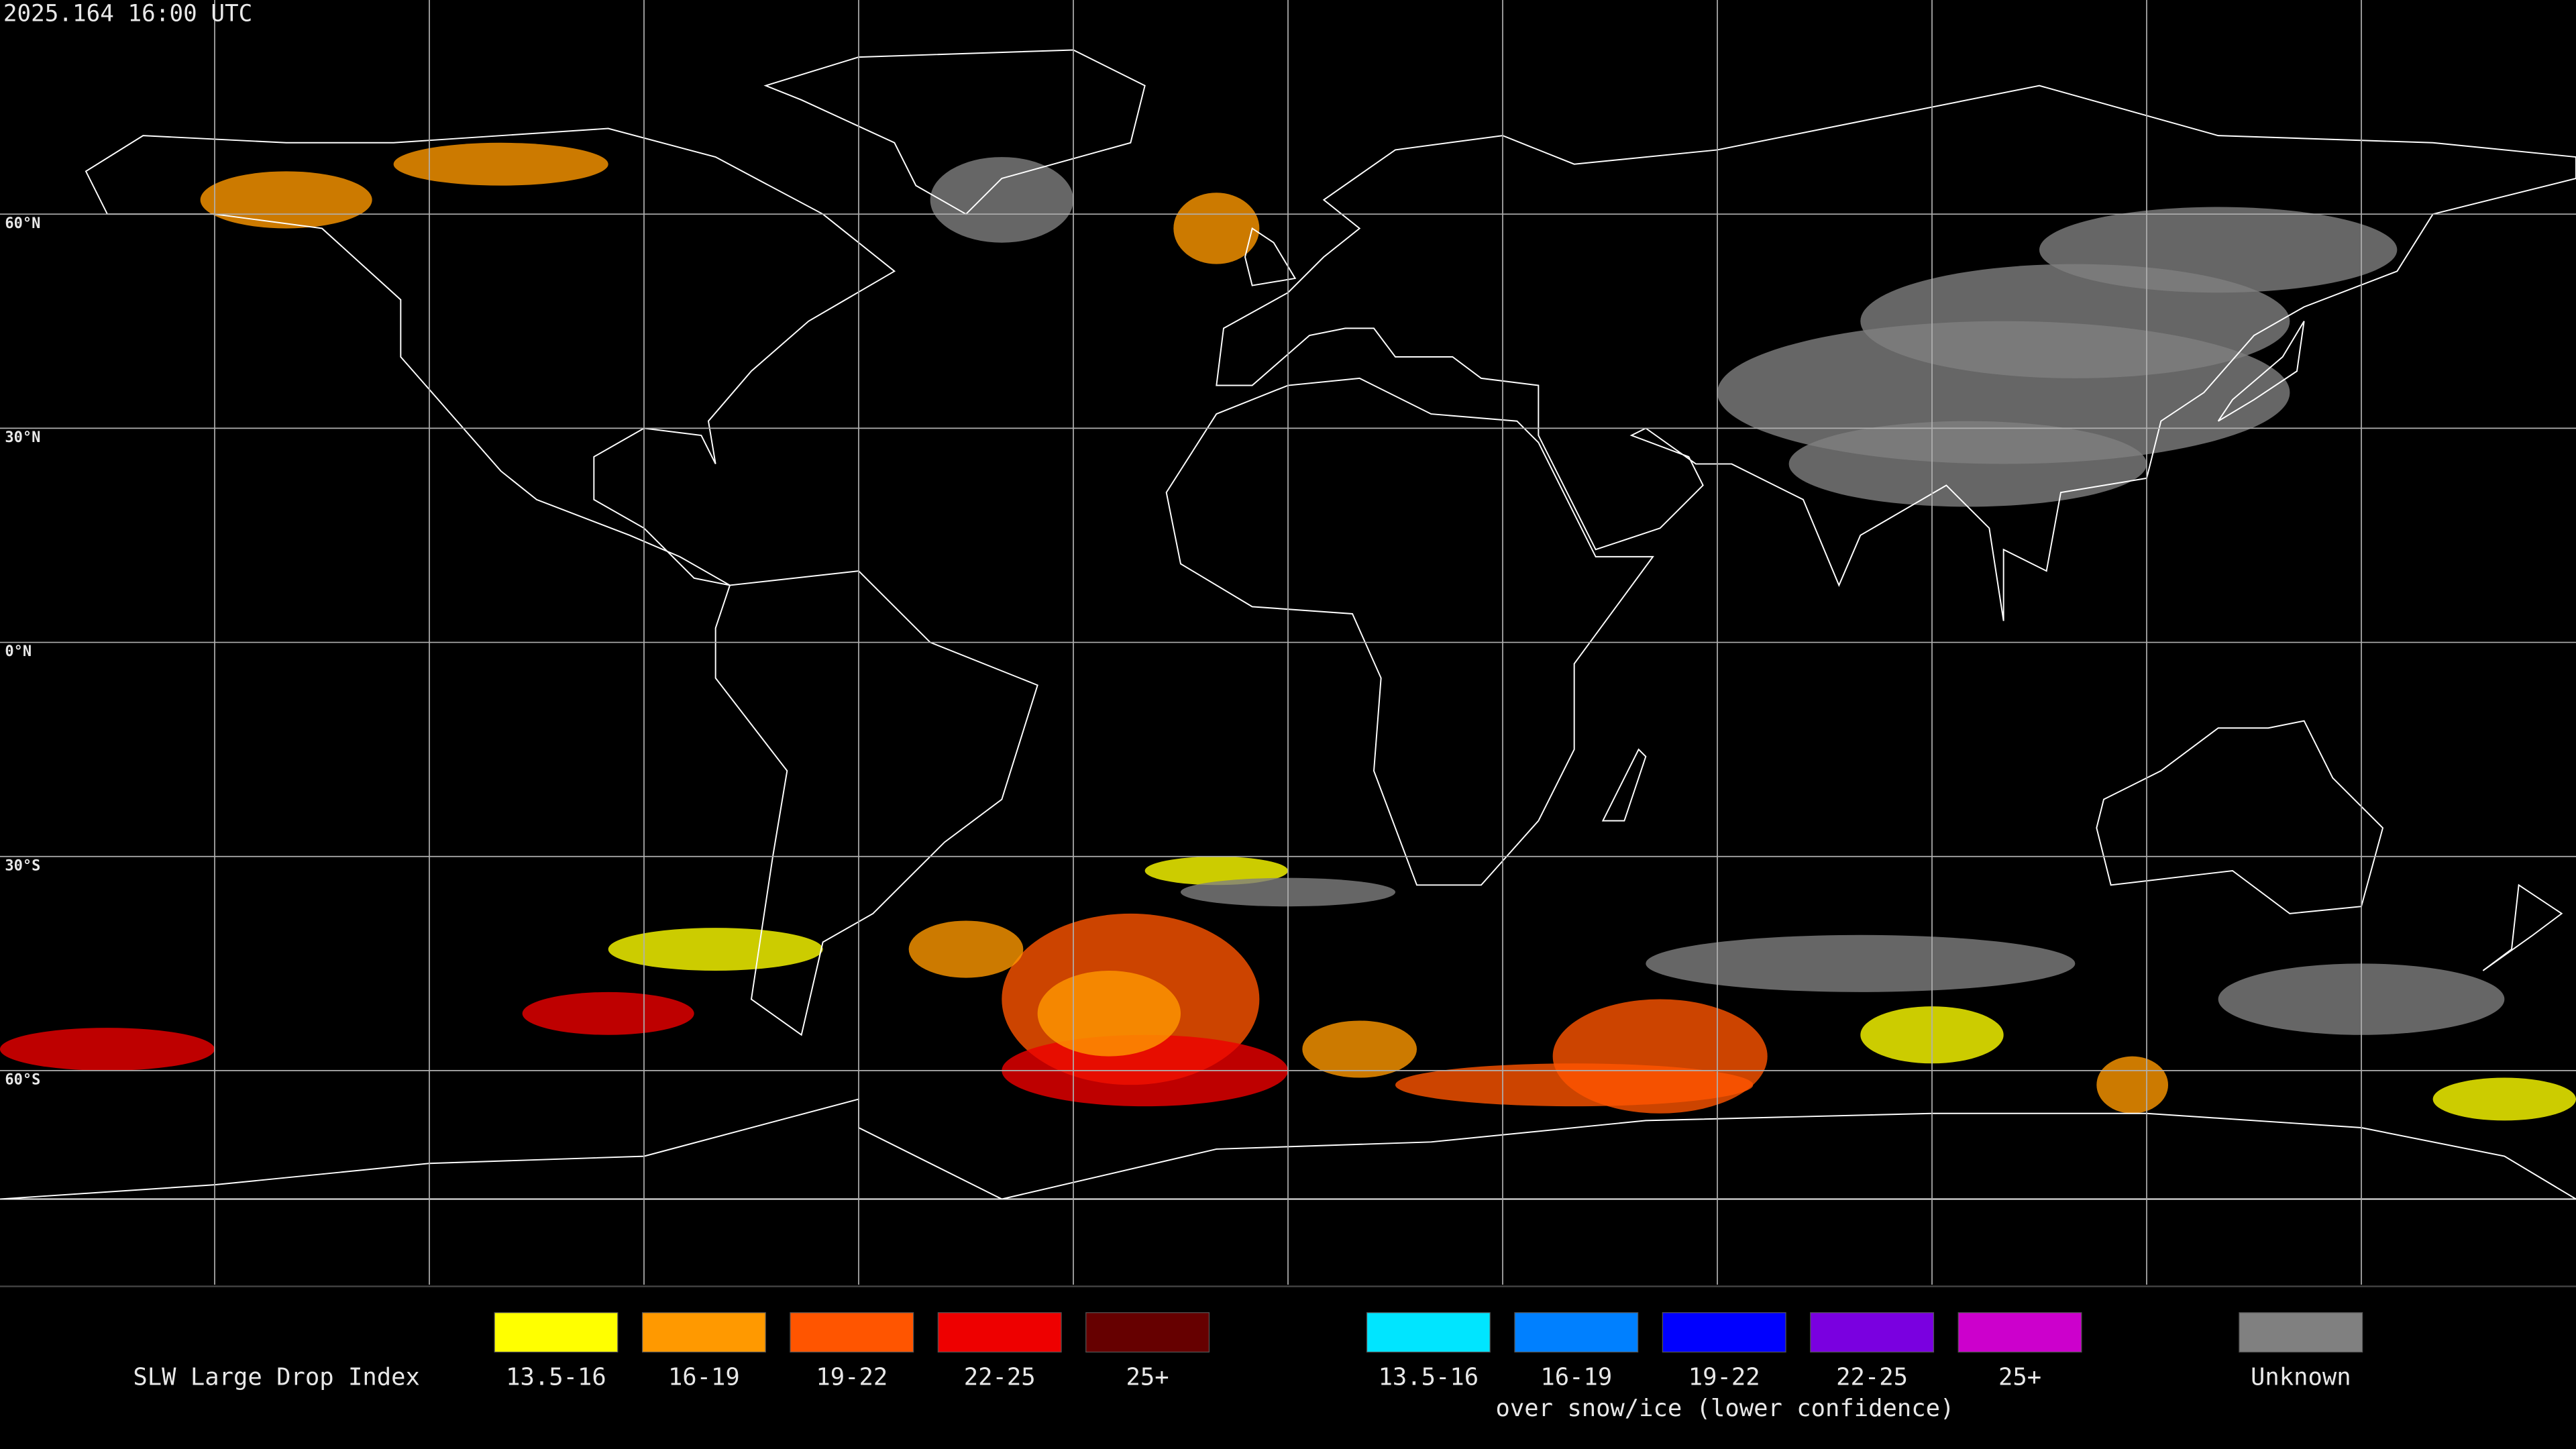  Describe the element at coordinates (22, 437) in the screenshot. I see `latitude-label: 30°N` at that location.